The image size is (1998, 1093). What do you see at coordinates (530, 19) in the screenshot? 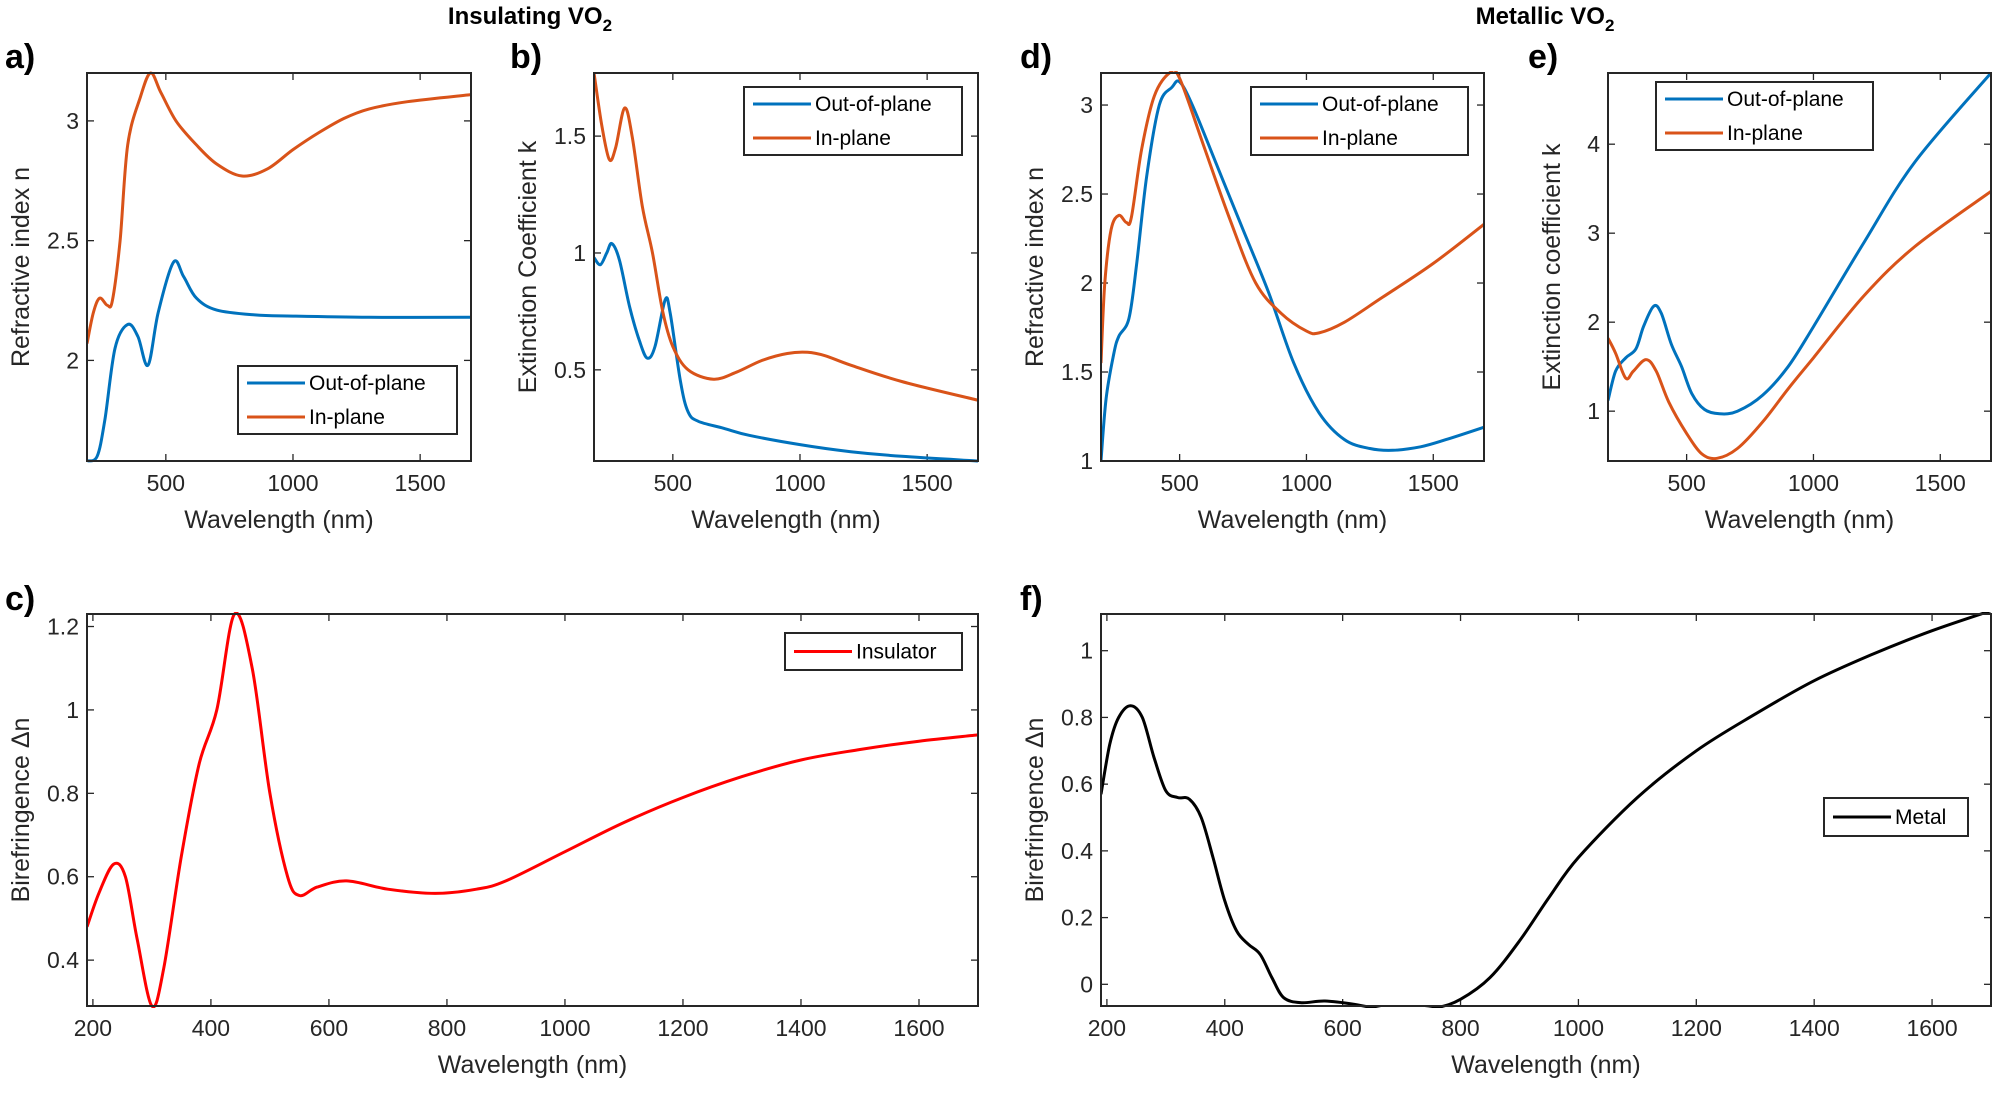
I see `group-title-insulating: Insulating VO2` at bounding box center [530, 19].